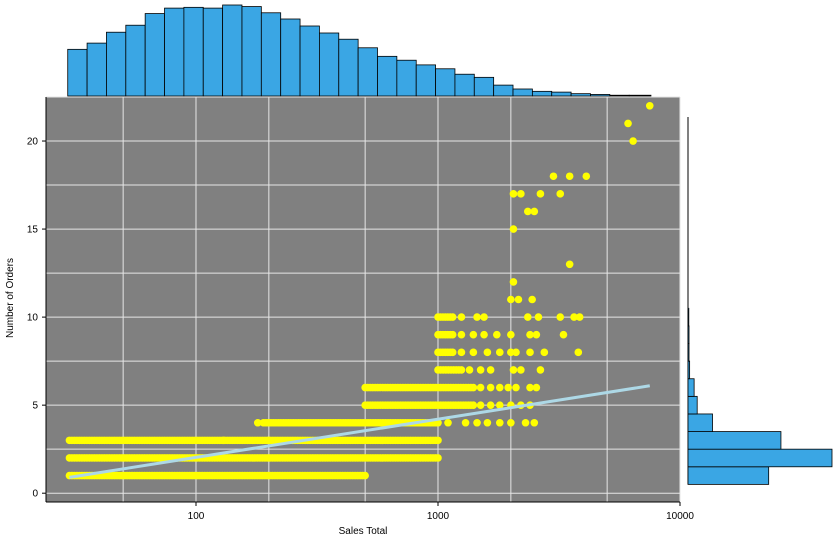 This screenshot has width=840, height=540. Describe the element at coordinates (760, 301) in the screenshot. I see `y-marginal-histogram` at that location.